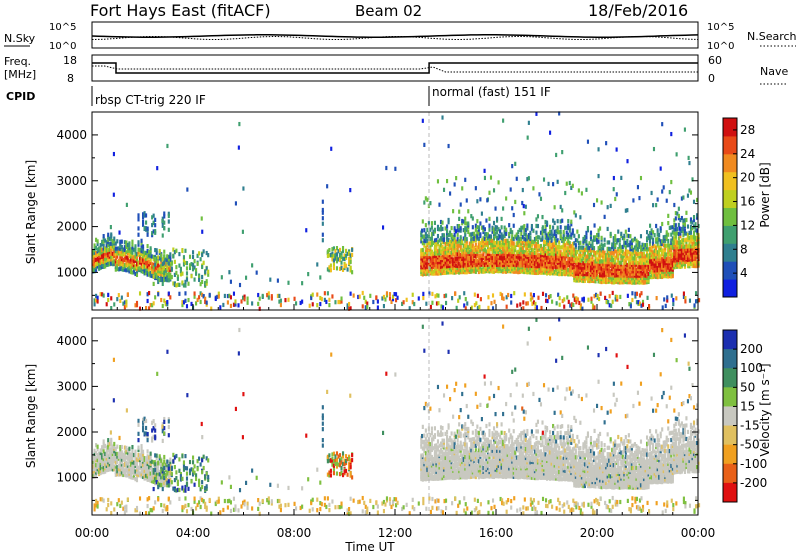 Image resolution: width=800 pixels, height=554 pixels. Describe the element at coordinates (71, 272) in the screenshot. I see `y-tick-label: 1000` at that location.